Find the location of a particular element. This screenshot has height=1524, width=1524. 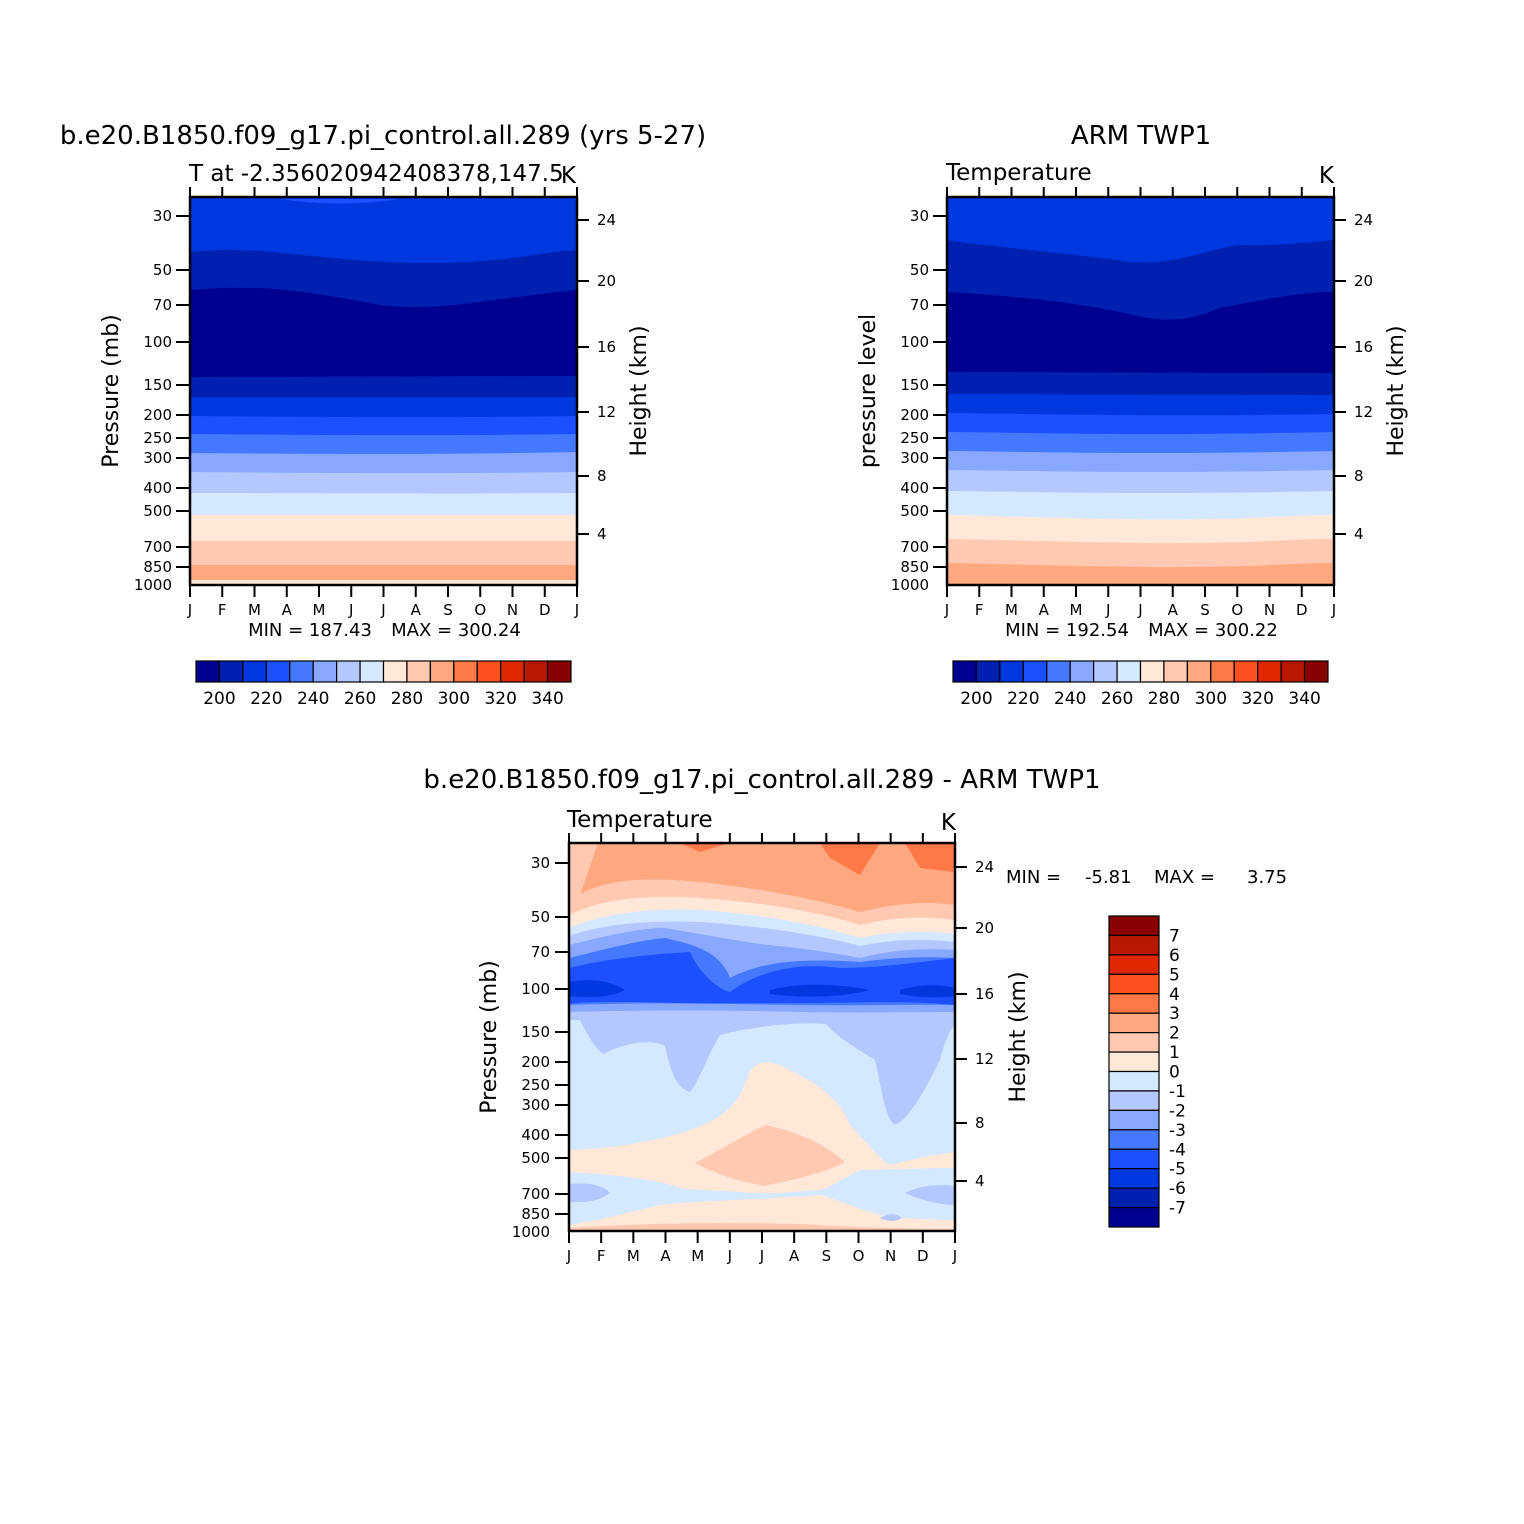

colorbar-label: 200 is located at coordinates (976, 699).